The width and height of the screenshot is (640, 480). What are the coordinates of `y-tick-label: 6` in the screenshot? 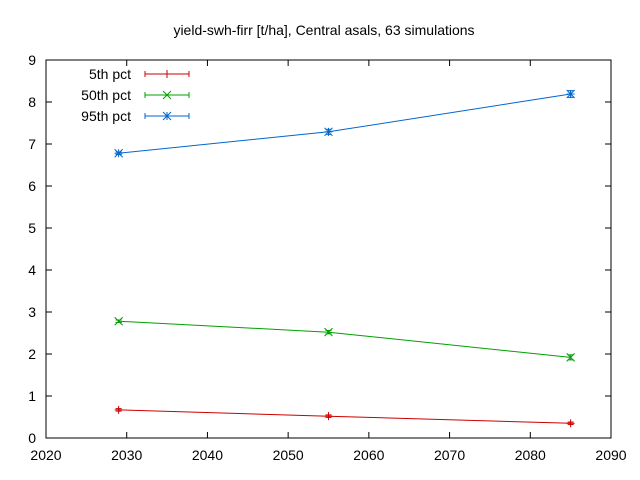 It's located at (32, 186).